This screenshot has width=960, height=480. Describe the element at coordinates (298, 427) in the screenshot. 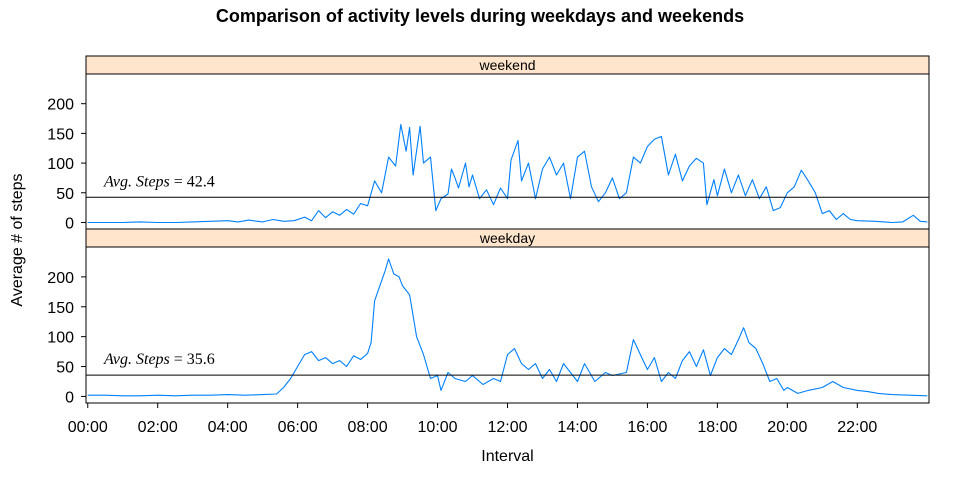

I see `x-tick-label: 06:00` at that location.